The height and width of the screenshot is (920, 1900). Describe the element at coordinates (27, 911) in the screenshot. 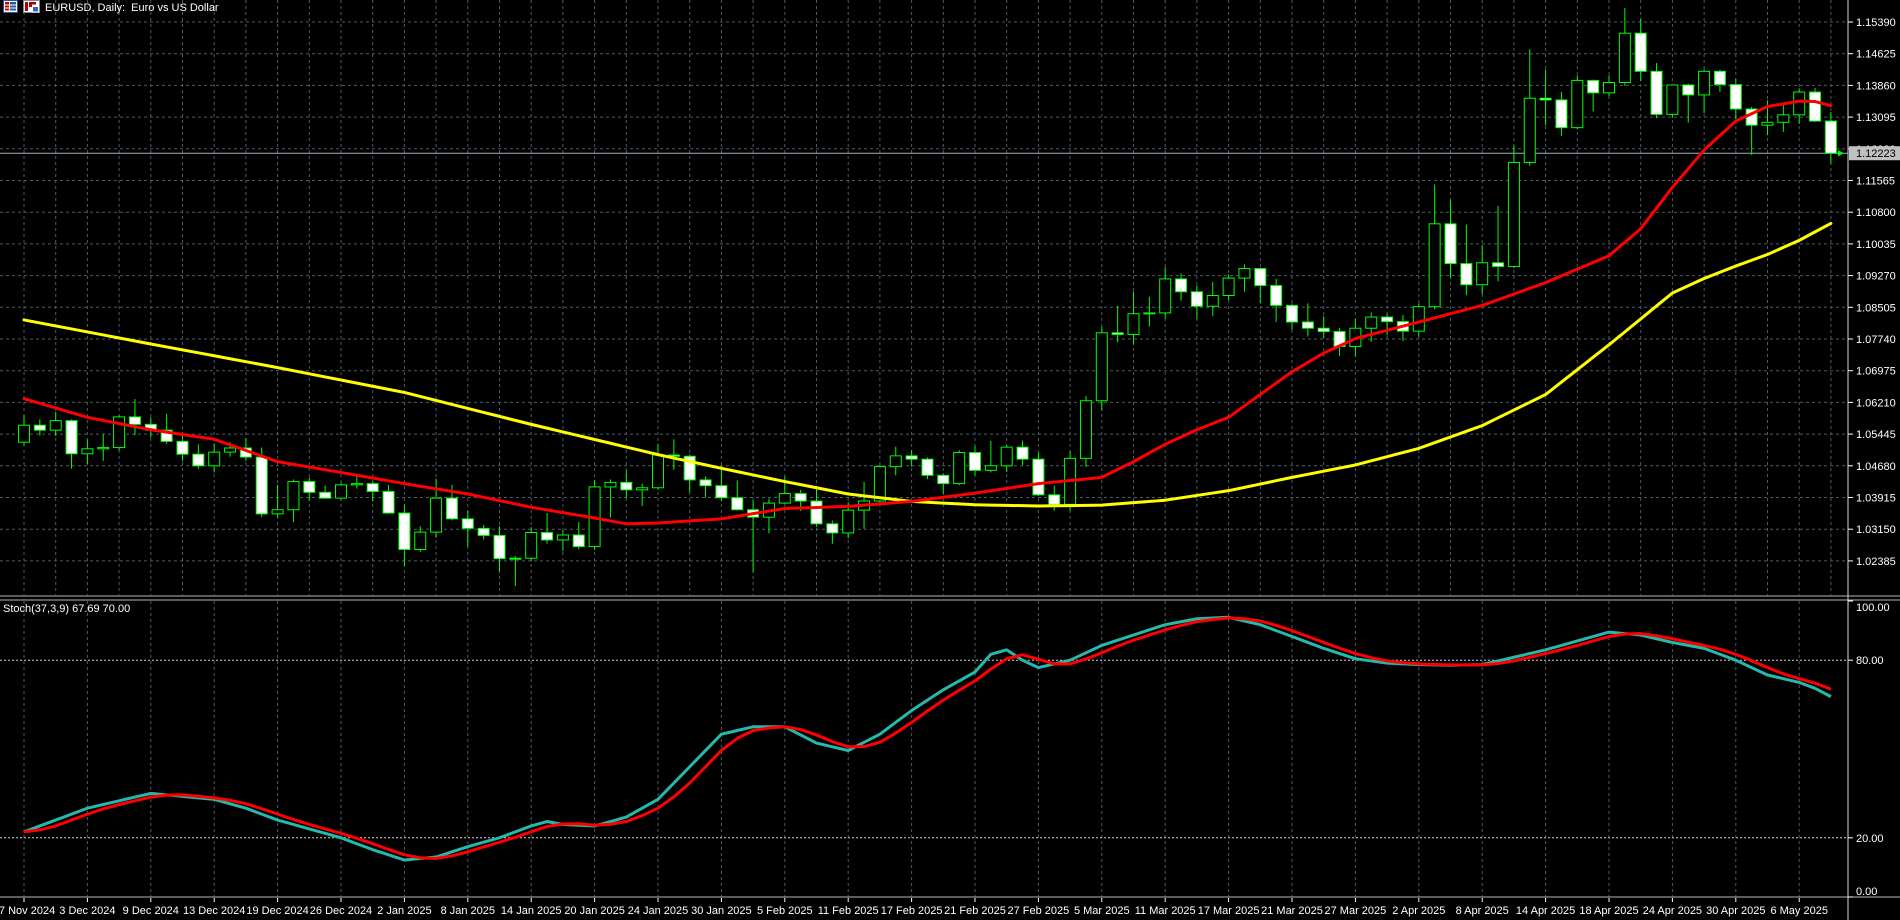

I see `time-tick-label: 27 Nov 2024` at that location.